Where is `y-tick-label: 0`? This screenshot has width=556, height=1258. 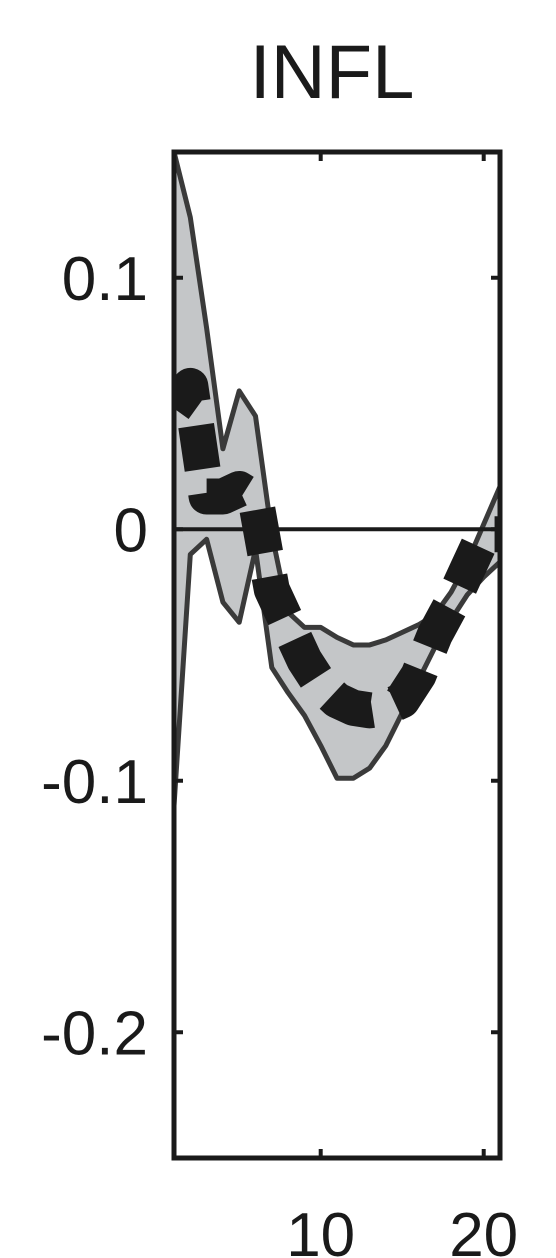
y-tick-label: 0 is located at coordinates (131, 530).